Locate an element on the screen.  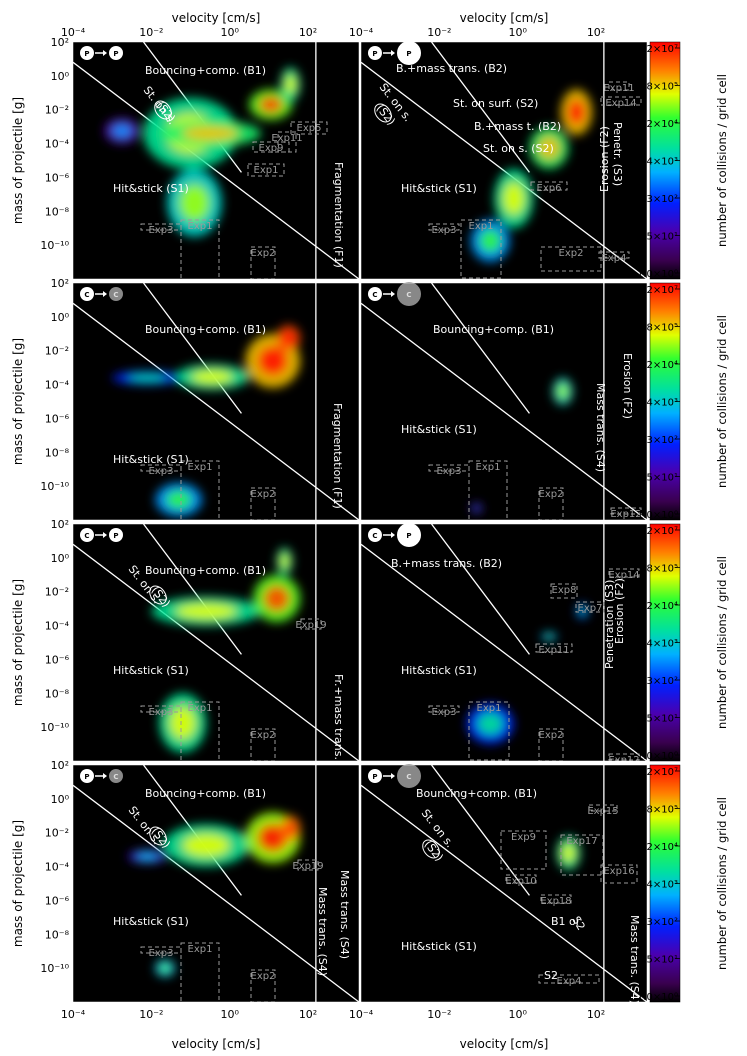
colorbar-label: number of collisions / grid cell is located at coordinates (722, 883).